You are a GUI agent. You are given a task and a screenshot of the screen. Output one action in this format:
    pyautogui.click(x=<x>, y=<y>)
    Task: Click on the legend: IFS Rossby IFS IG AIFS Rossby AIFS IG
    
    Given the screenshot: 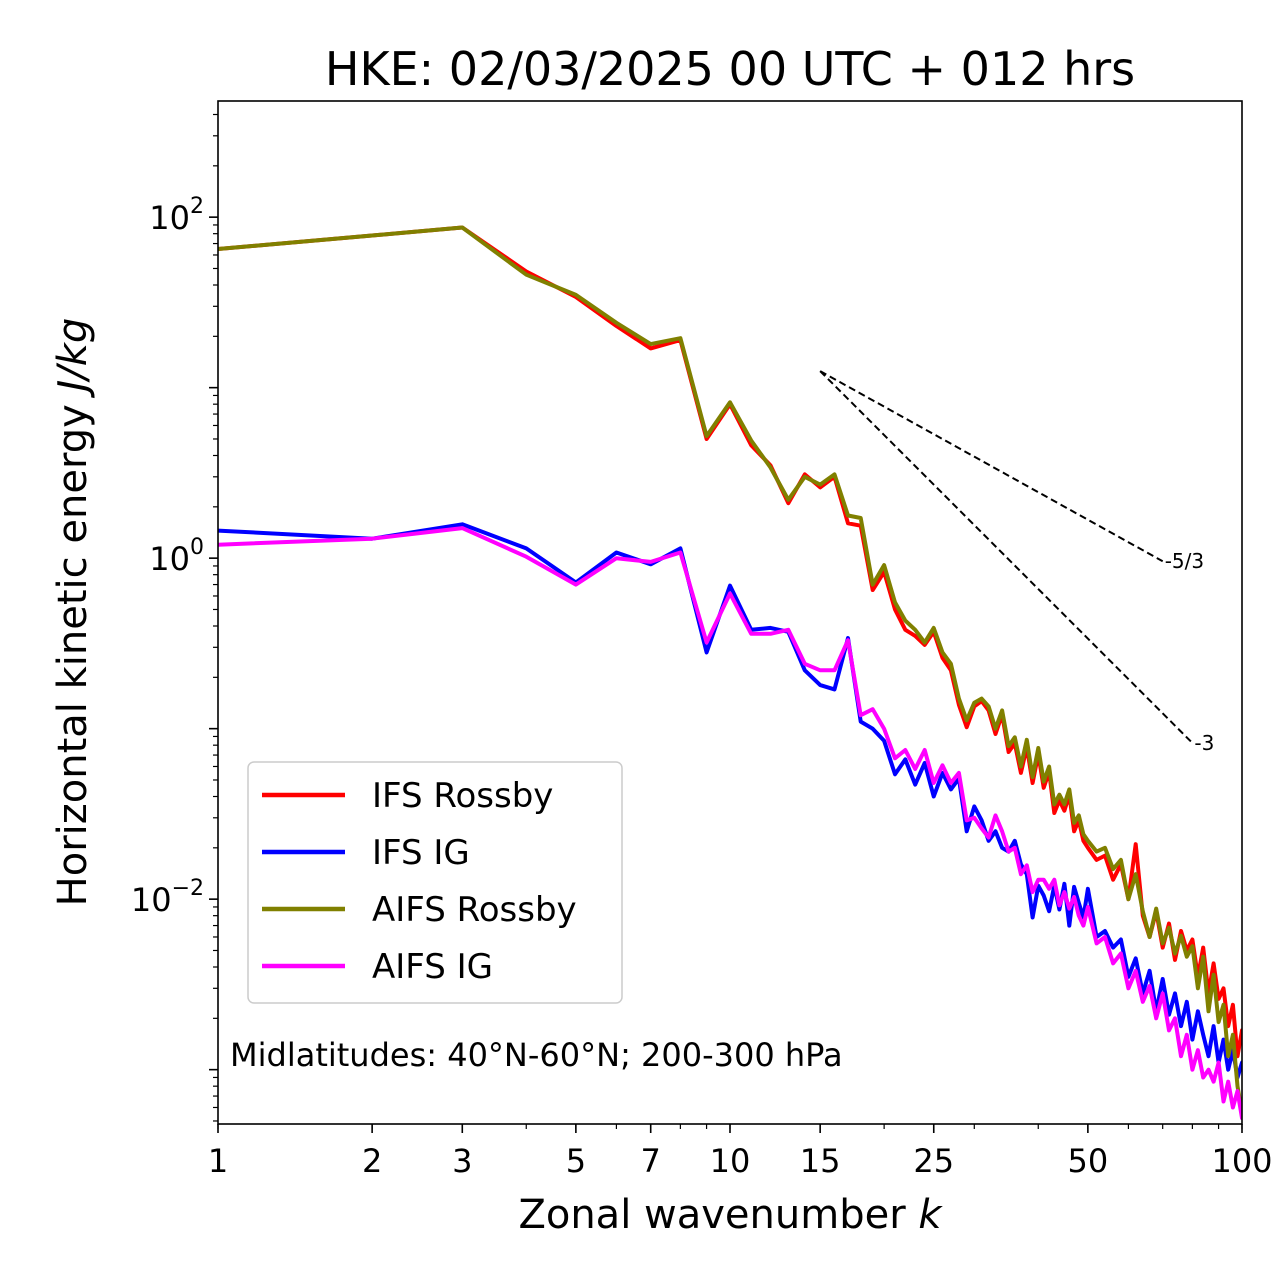 What is the action you would take?
    pyautogui.click(x=435, y=882)
    